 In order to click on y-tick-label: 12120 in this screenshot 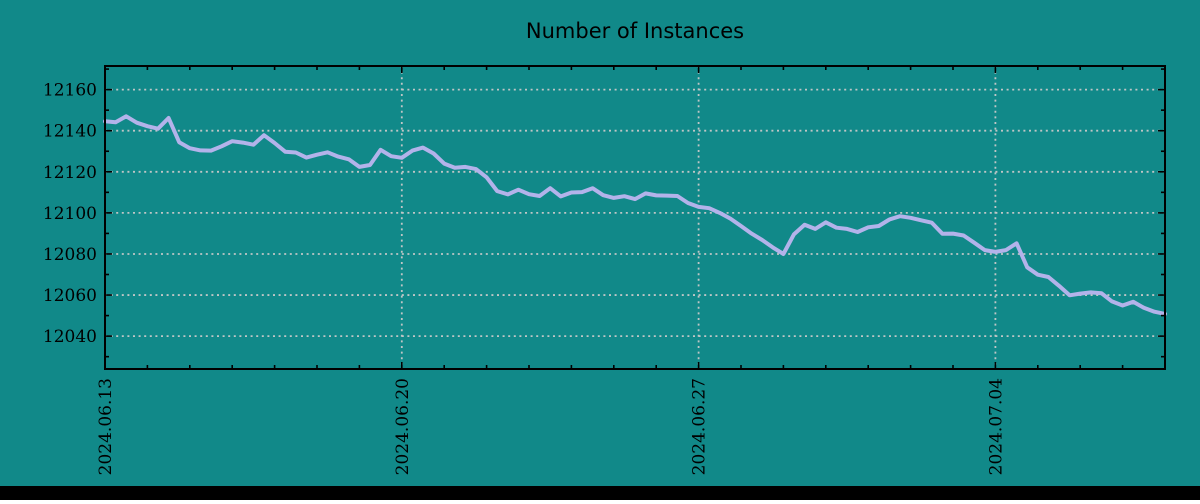, I will do `click(70, 173)`.